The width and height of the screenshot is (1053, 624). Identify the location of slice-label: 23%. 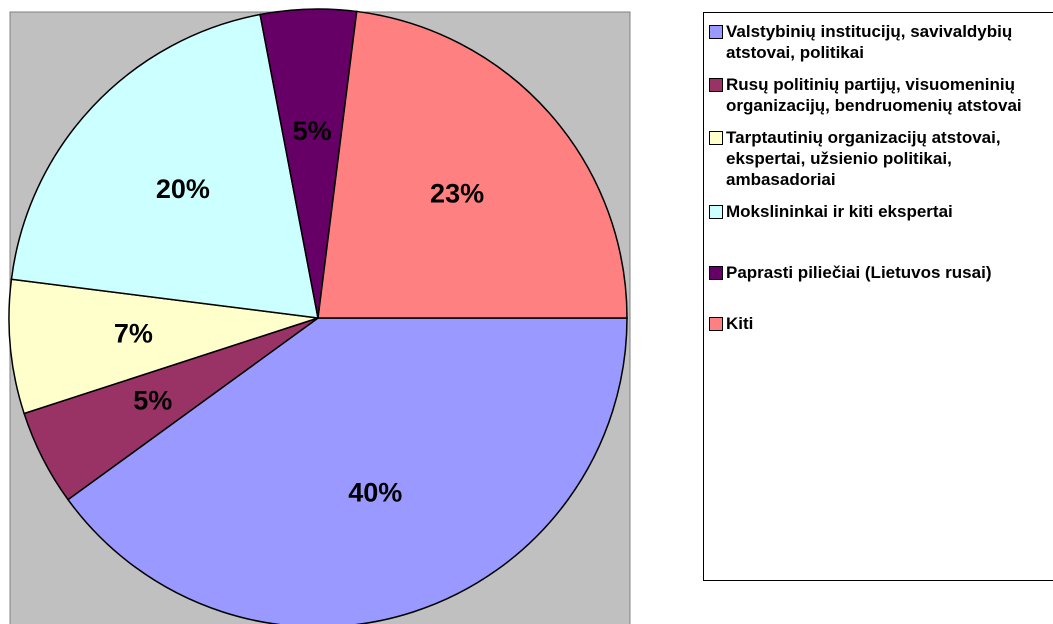
(457, 194).